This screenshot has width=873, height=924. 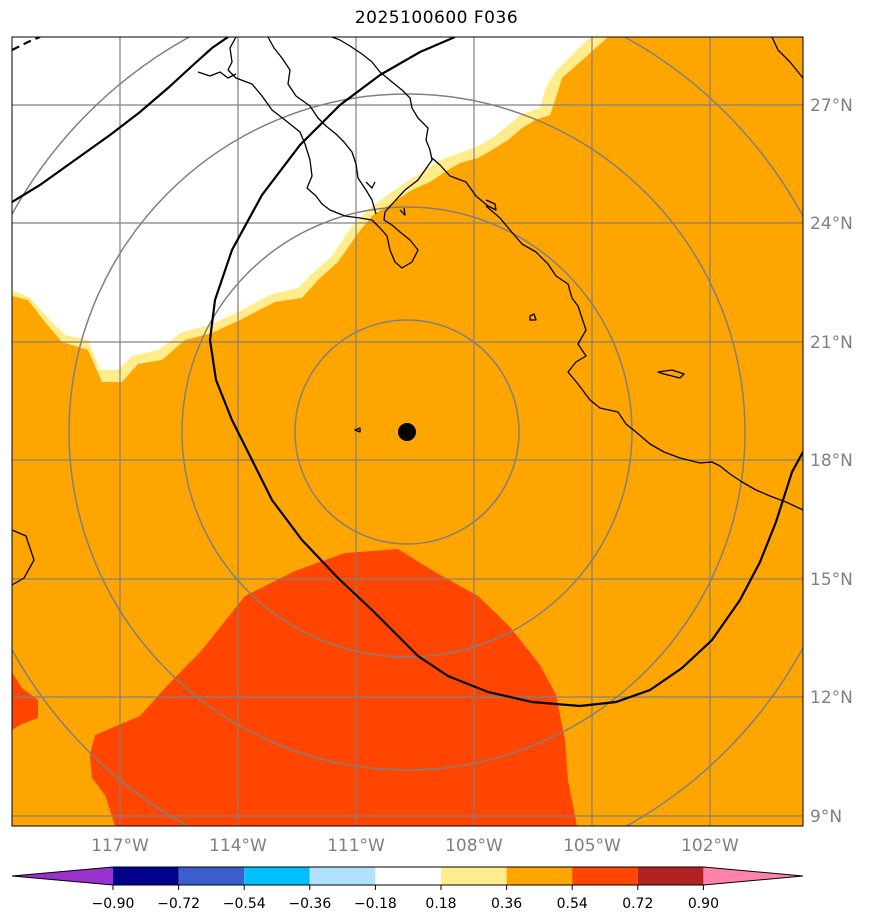 I want to click on colorbar-label-6: 0.36, so click(x=506, y=904).